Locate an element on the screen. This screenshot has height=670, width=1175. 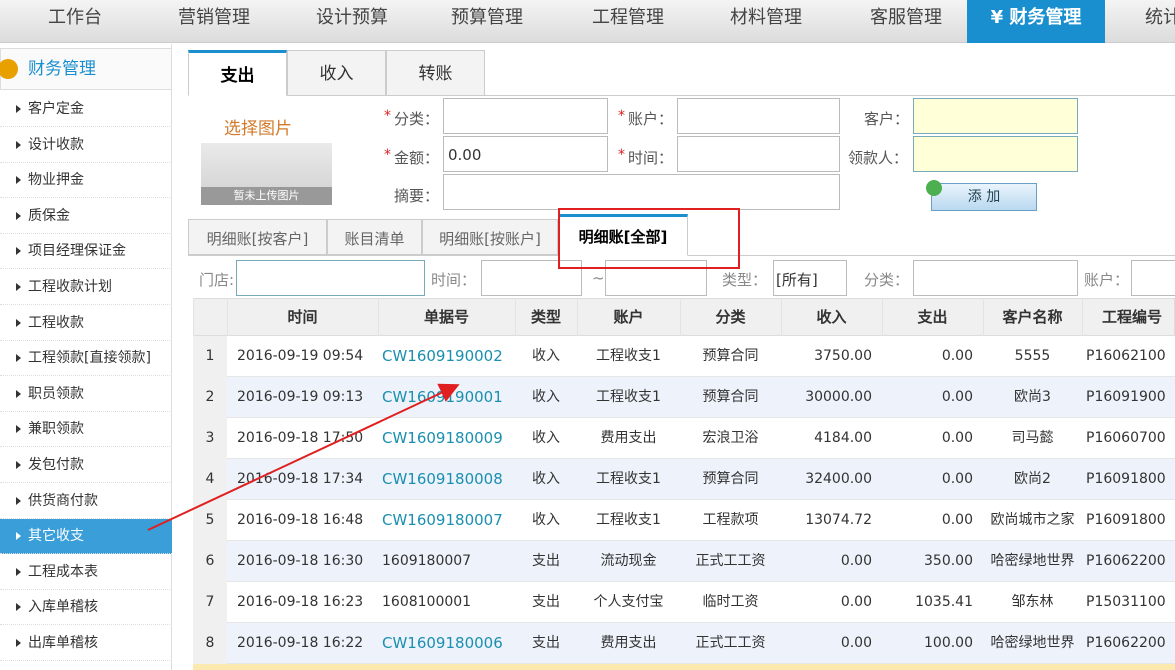
subtab: 明细账[按账户] is located at coordinates (490, 237).